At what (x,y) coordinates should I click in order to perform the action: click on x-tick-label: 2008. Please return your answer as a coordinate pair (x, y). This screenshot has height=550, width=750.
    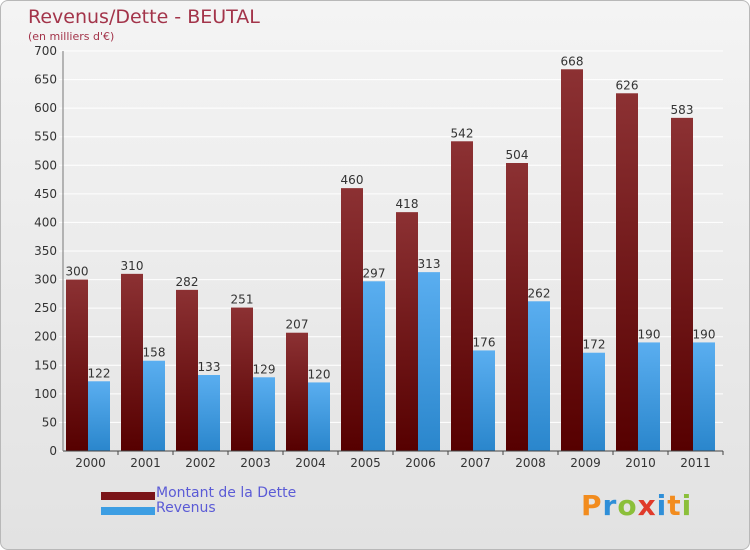
    Looking at the image, I should click on (530, 463).